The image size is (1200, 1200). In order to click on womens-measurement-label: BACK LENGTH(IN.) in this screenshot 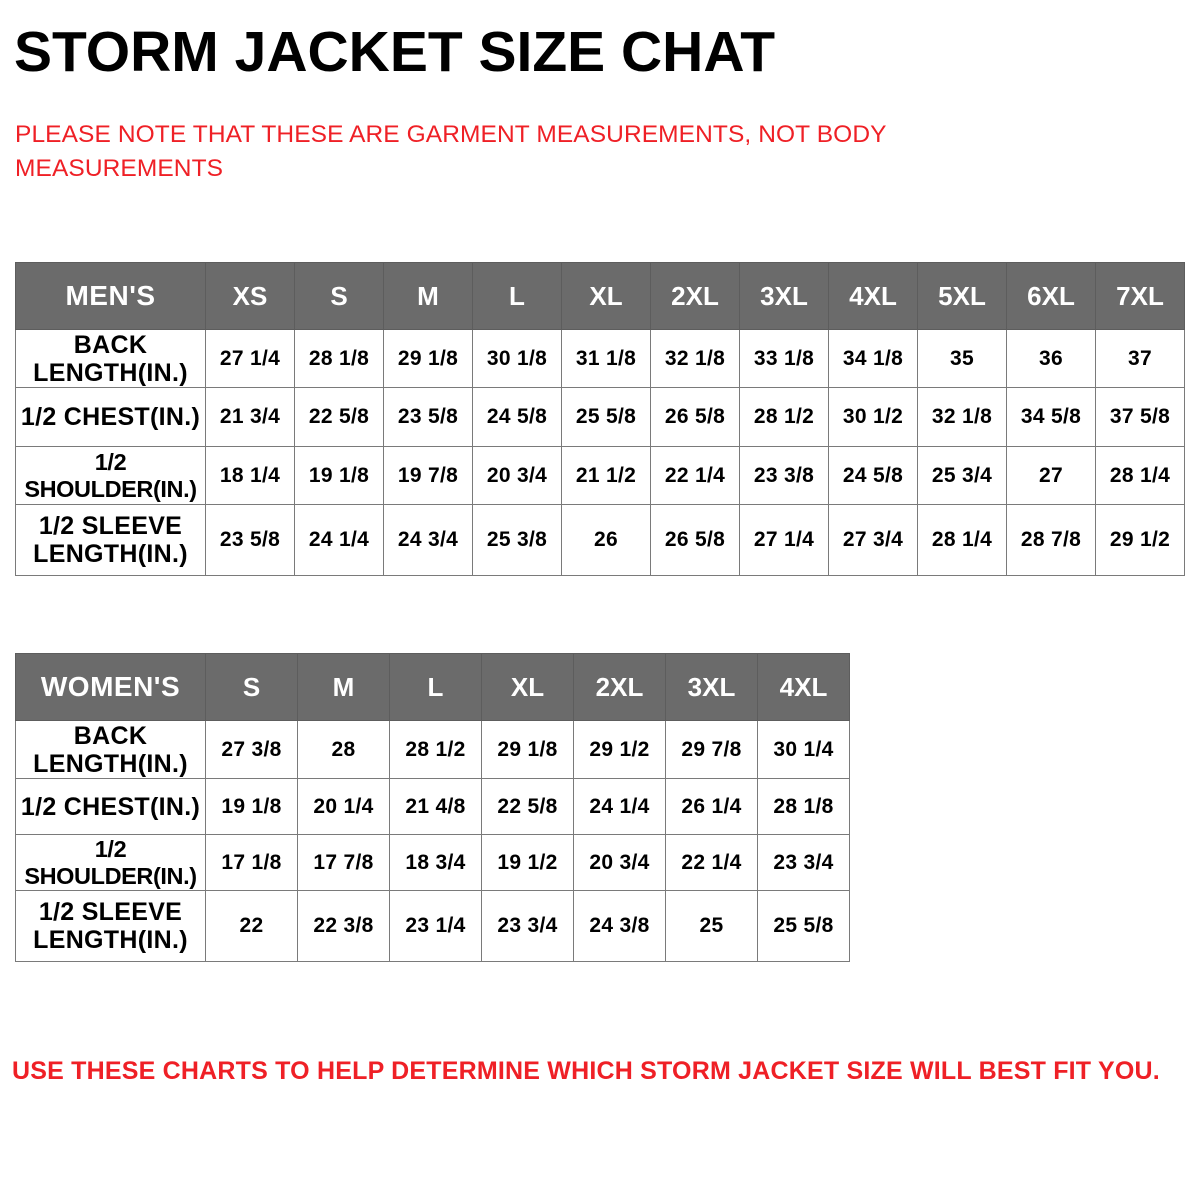, I will do `click(110, 749)`.